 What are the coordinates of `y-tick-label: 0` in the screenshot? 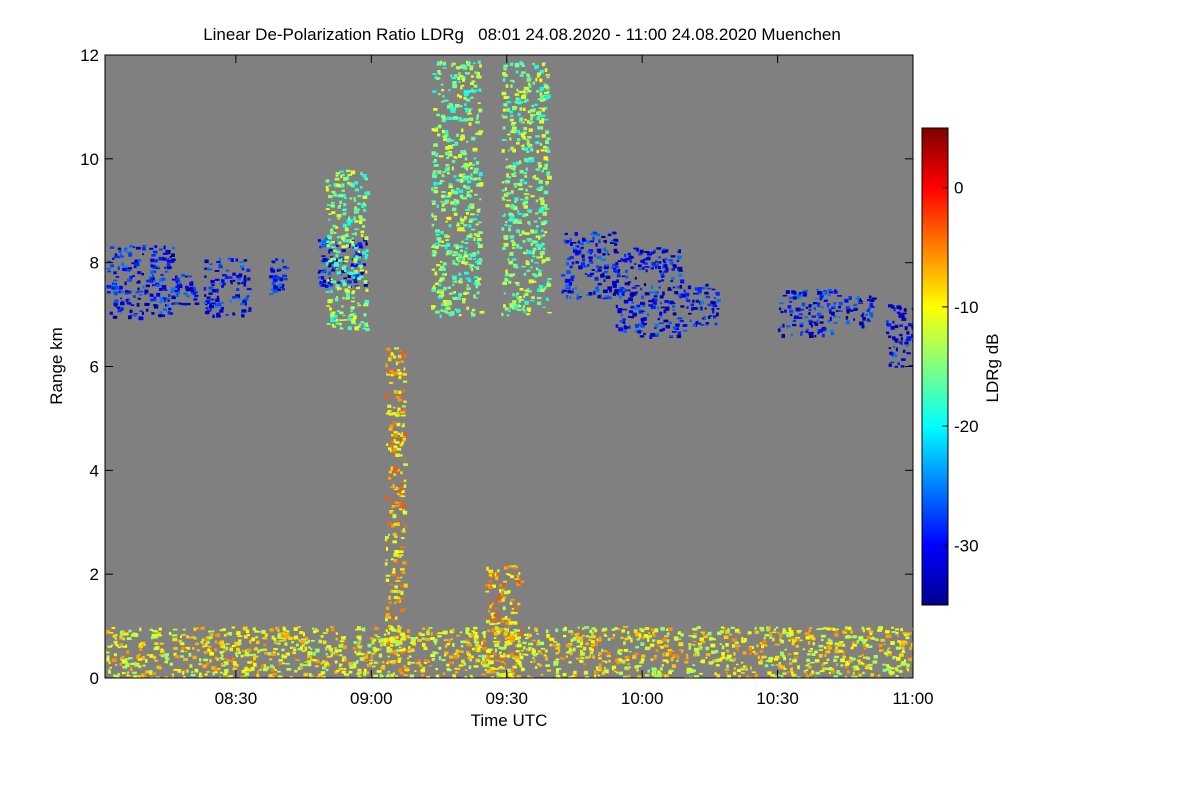 It's located at (94, 678).